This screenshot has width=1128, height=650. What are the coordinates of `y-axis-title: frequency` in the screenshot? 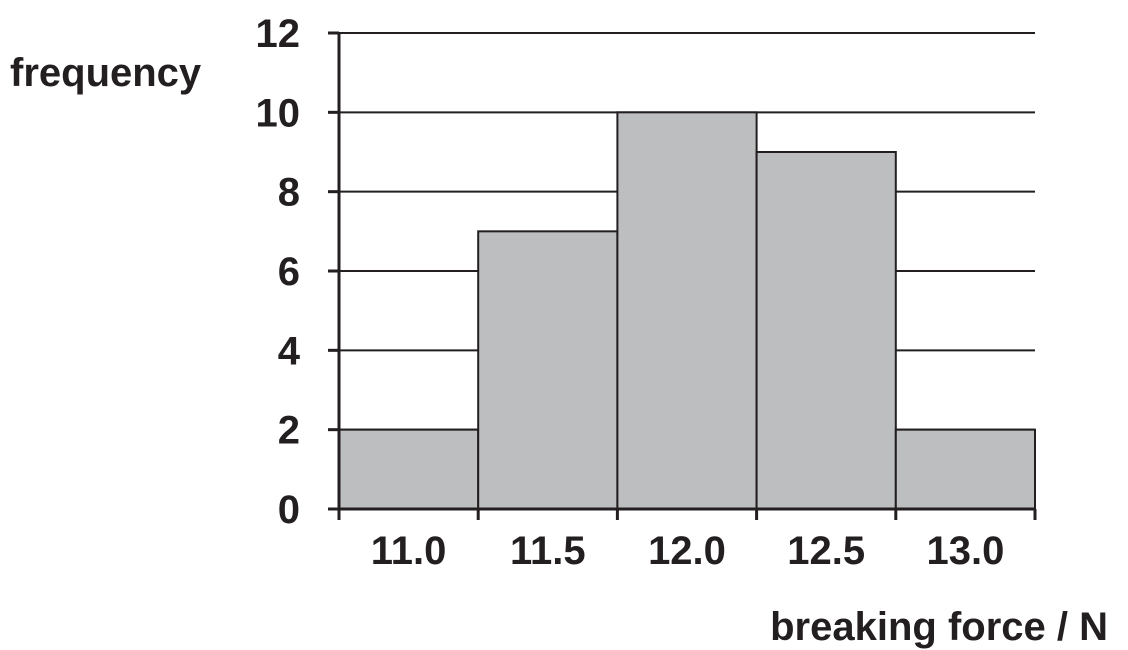 It's located at (106, 73).